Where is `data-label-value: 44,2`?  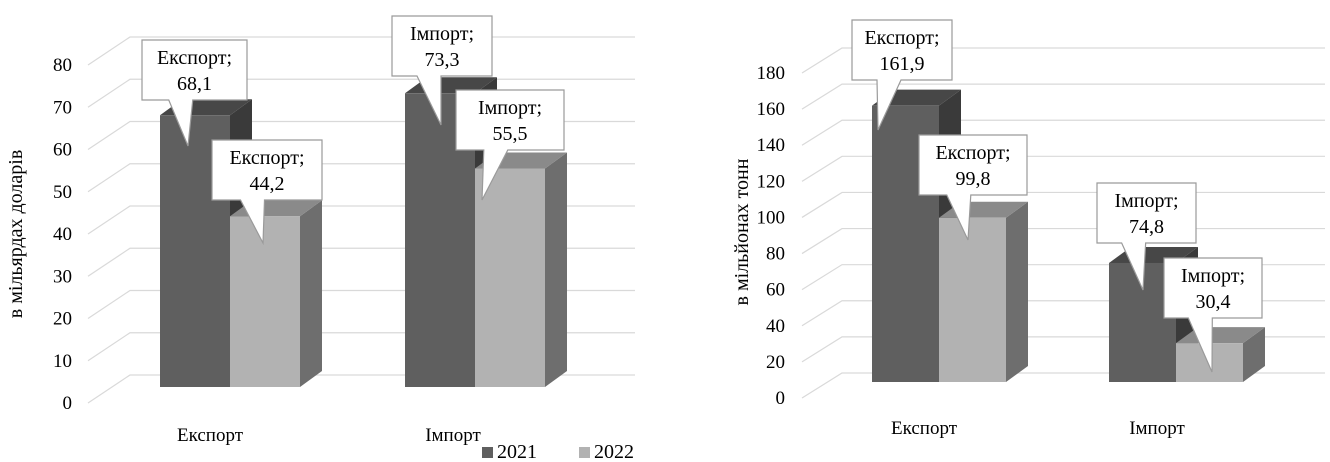 data-label-value: 44,2 is located at coordinates (267, 184).